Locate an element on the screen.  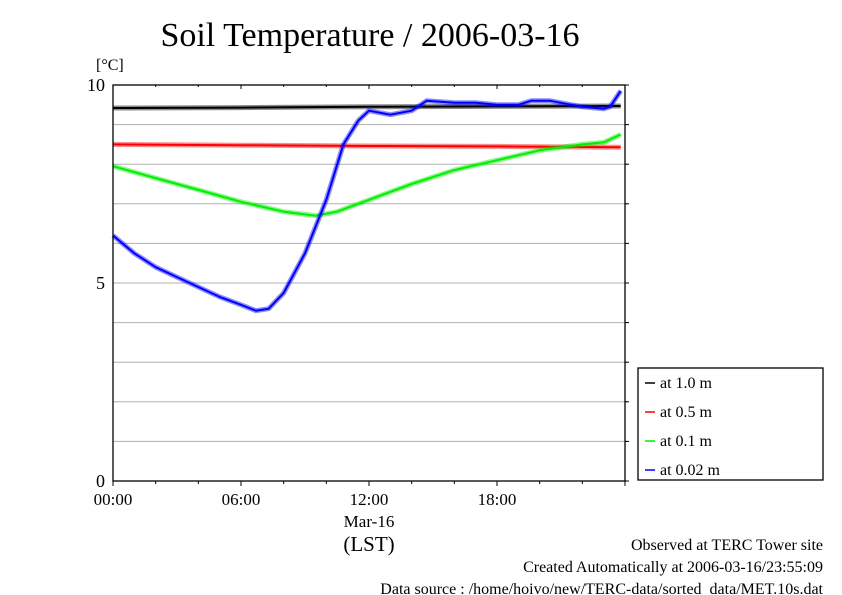
y-tick-label: 5 is located at coordinates (100, 283).